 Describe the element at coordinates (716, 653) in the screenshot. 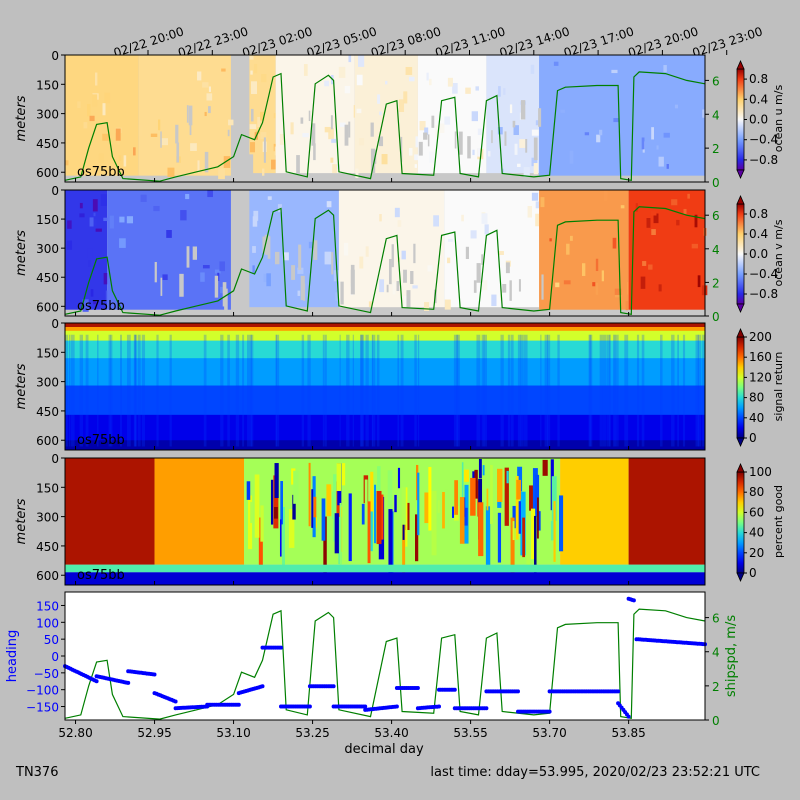

I see `speed-tick-label: 4` at that location.